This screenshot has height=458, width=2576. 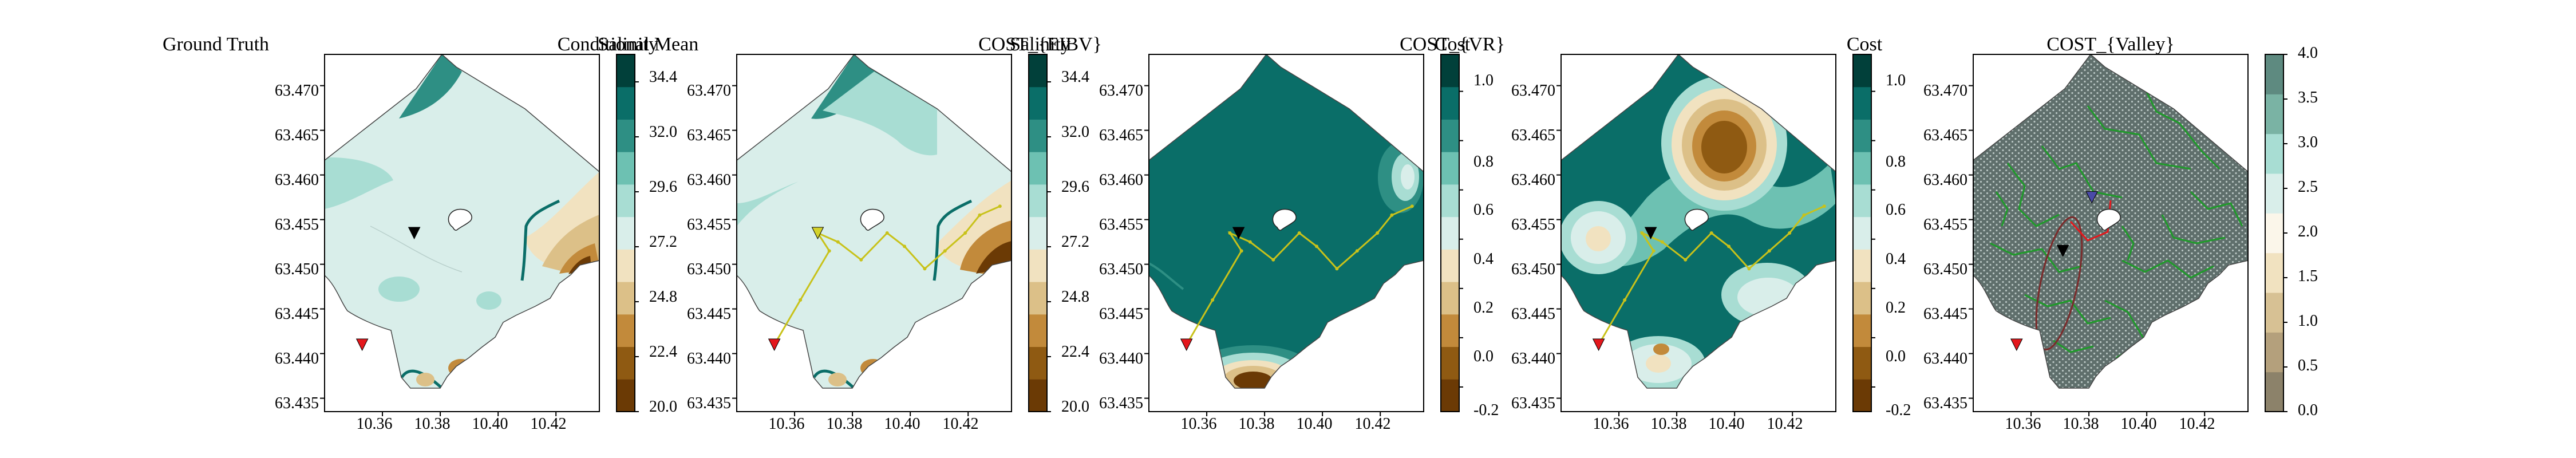 What do you see at coordinates (709, 359) in the screenshot?
I see `panel-2-ytick-label: 63.440` at bounding box center [709, 359].